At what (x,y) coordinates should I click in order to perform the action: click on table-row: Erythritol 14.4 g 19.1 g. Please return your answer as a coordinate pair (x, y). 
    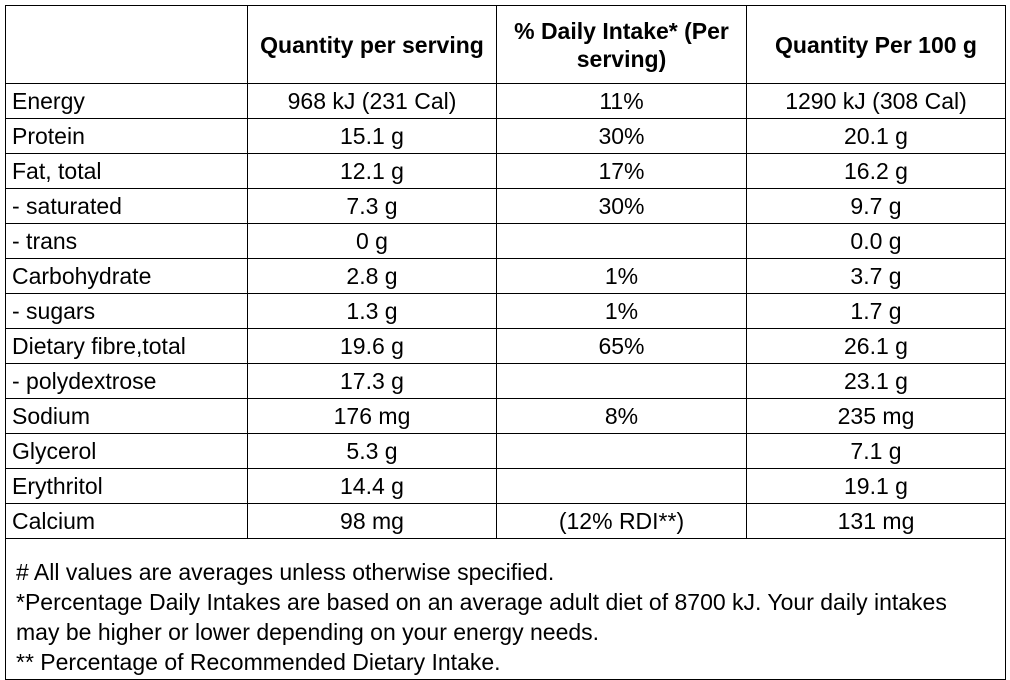
    Looking at the image, I should click on (505, 486).